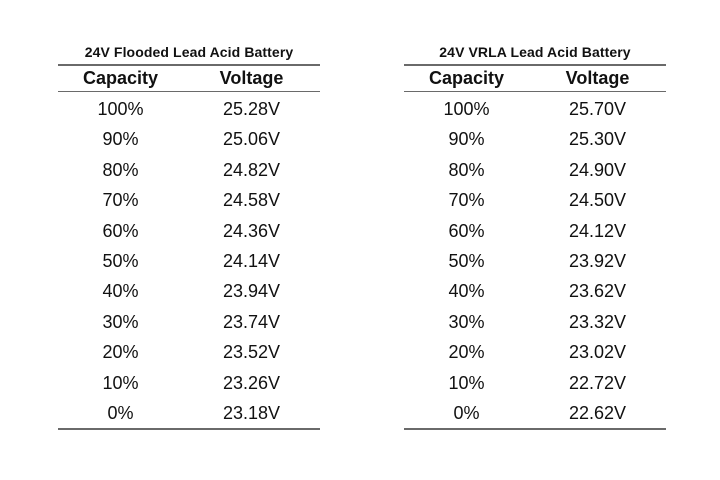 The image size is (720, 480). What do you see at coordinates (597, 412) in the screenshot?
I see `voltage-cell: 22.62V` at bounding box center [597, 412].